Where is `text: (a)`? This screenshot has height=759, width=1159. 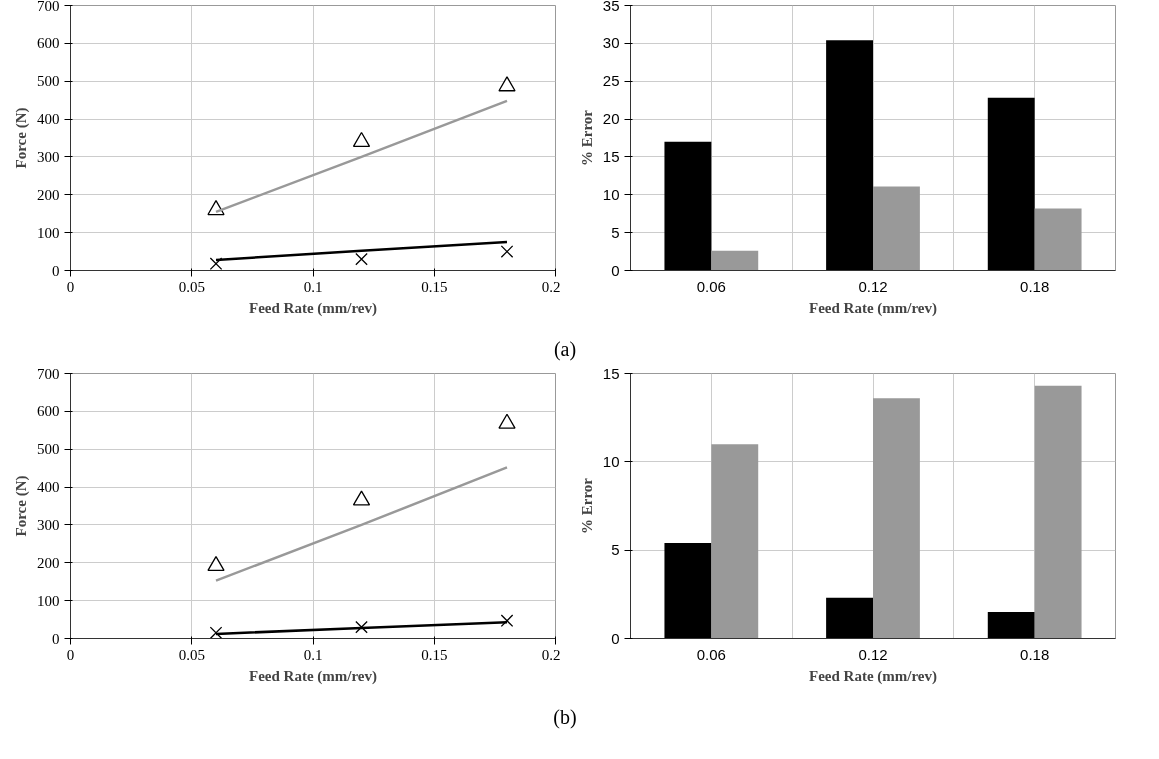
text: (a) is located at coordinates (565, 350).